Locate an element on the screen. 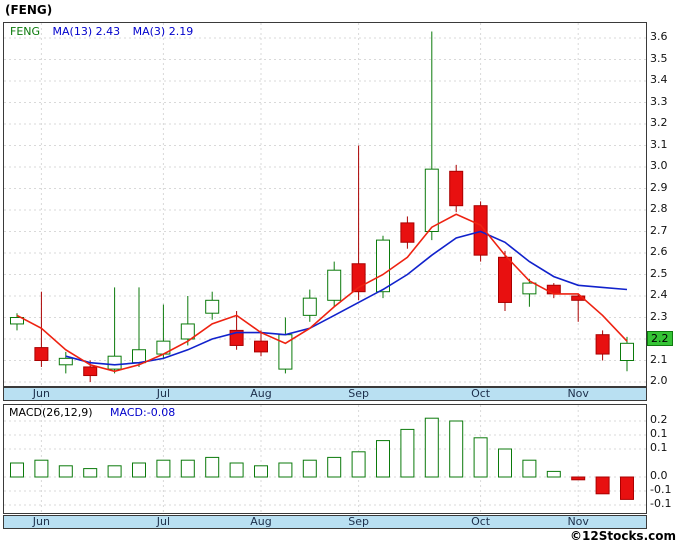 The height and width of the screenshot is (546, 680). price-axis-tick: 2.8 is located at coordinates (659, 208).